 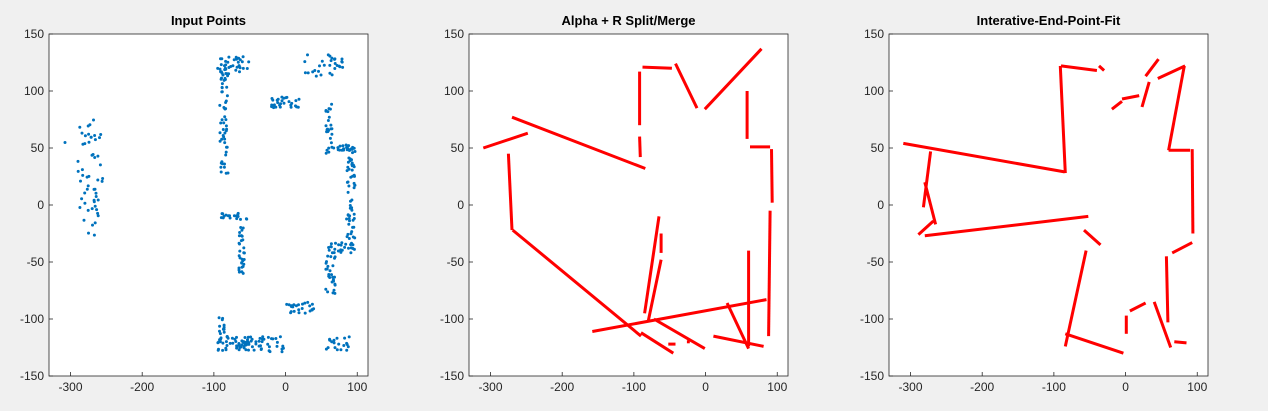 I want to click on x-tick-label: -300, so click(x=70, y=387).